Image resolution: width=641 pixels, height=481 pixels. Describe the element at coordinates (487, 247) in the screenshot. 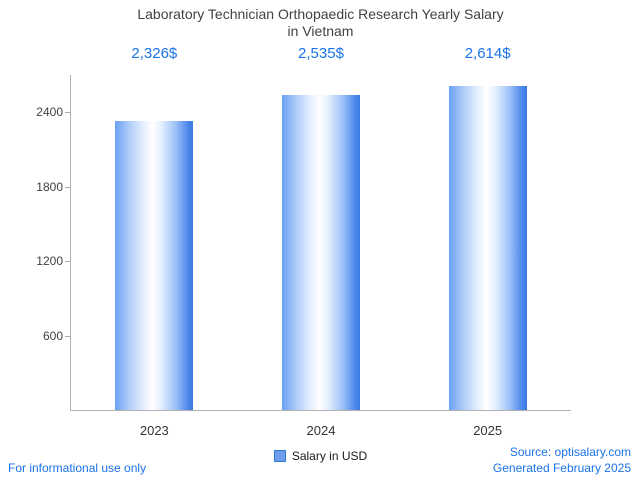

I see `bar-2025` at that location.